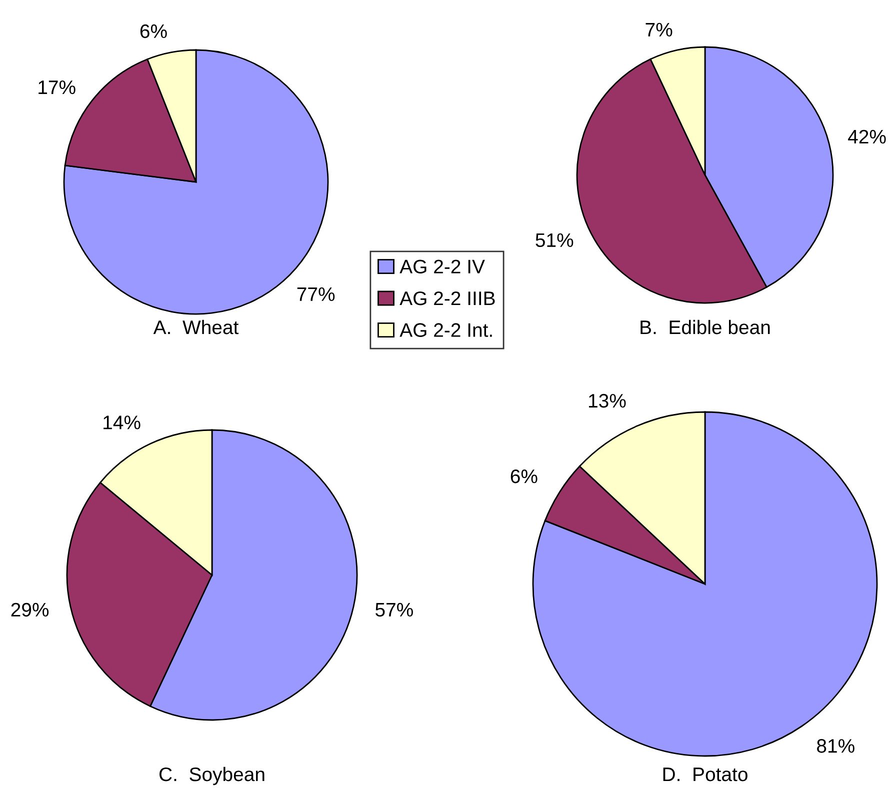 The width and height of the screenshot is (892, 795). I want to click on data-label: 77%, so click(316, 294).